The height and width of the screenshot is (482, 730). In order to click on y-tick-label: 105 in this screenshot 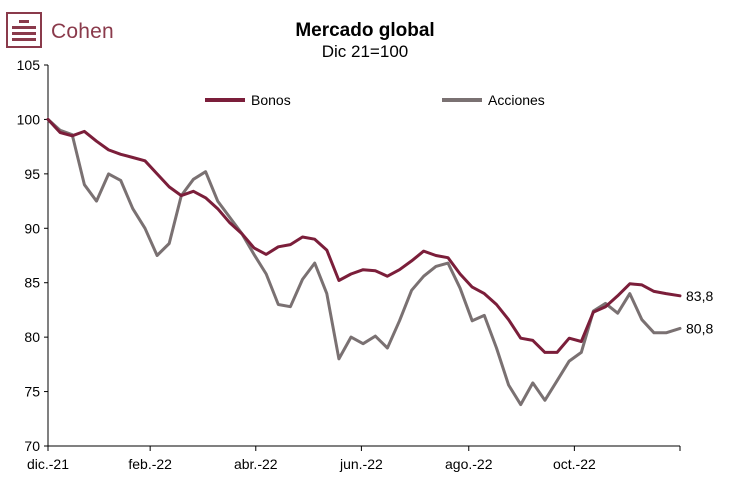, I will do `click(29, 65)`.